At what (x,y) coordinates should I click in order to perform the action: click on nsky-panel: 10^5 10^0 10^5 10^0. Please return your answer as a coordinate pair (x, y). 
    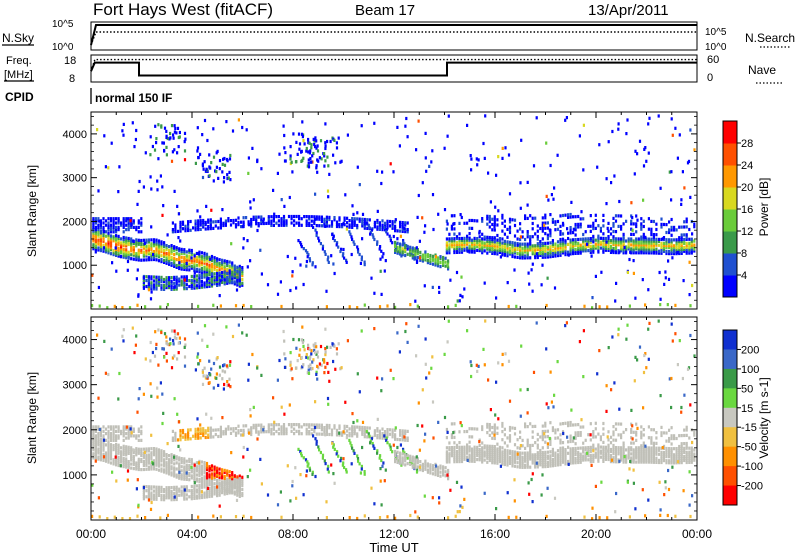
    Looking at the image, I should click on (389, 36).